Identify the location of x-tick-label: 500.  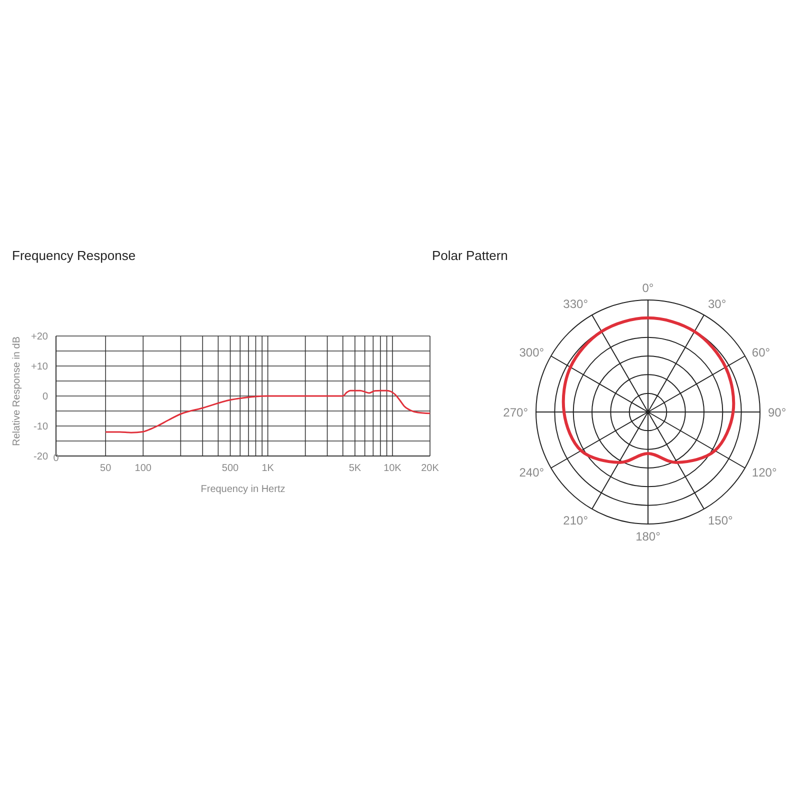
(231, 468).